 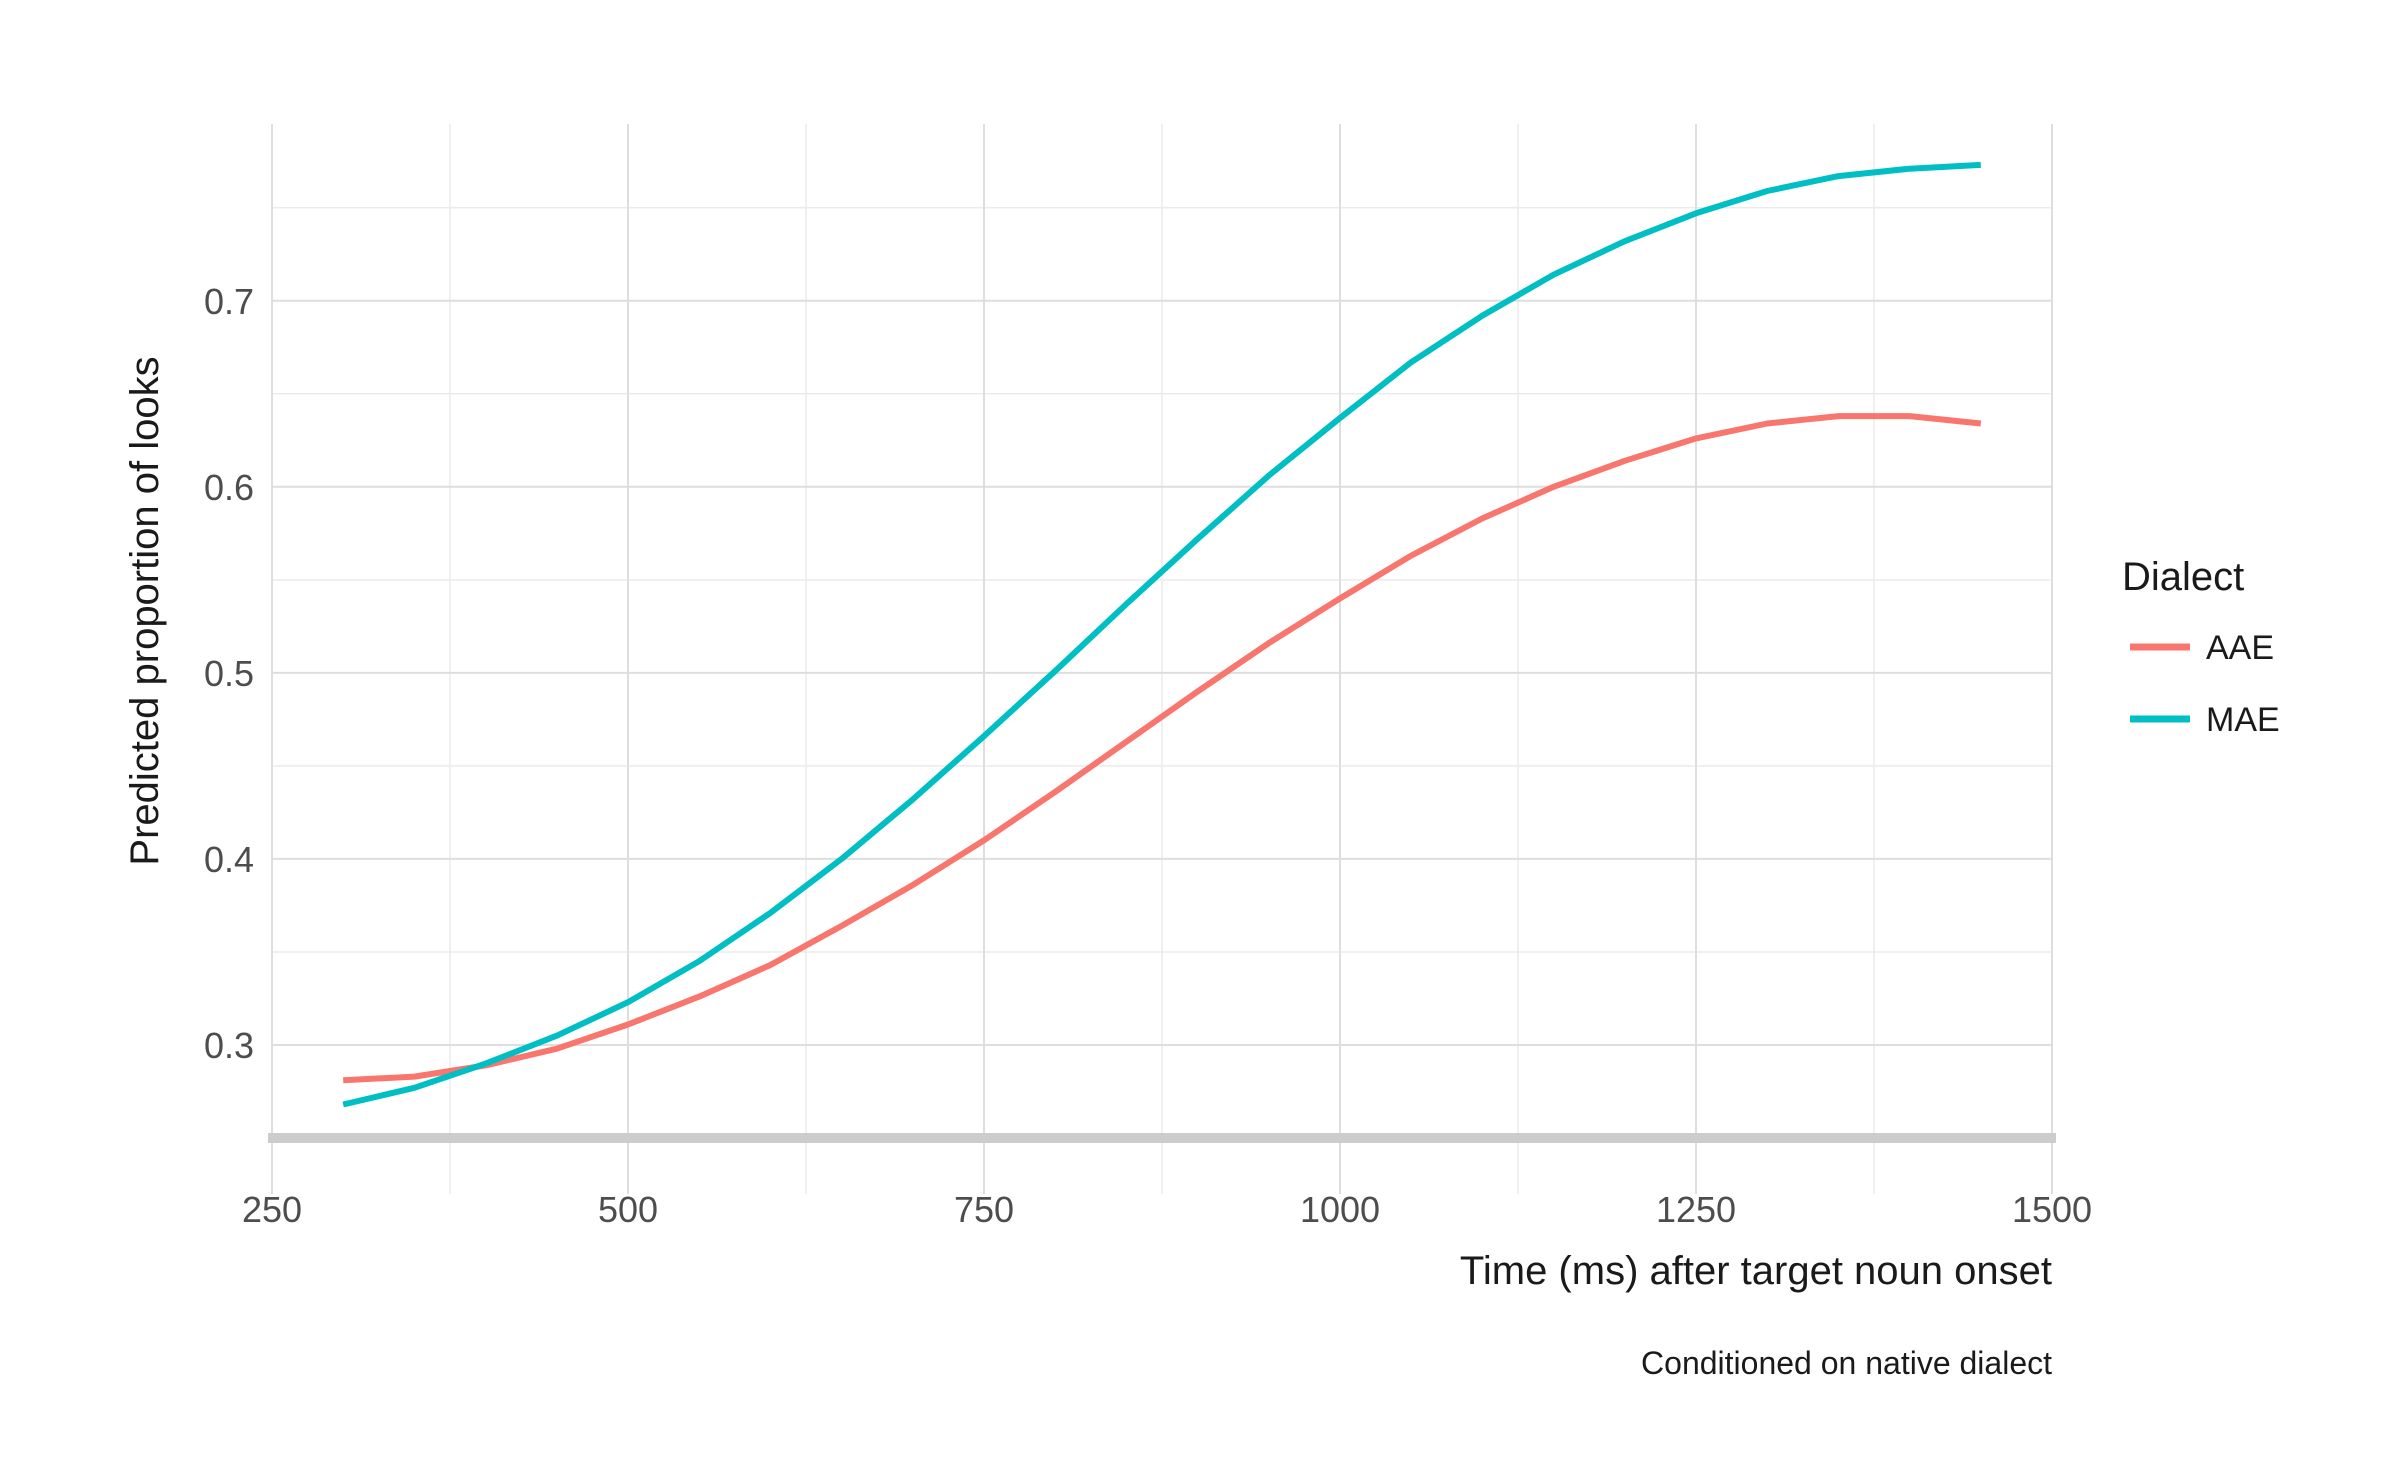 What do you see at coordinates (1756, 1271) in the screenshot?
I see `x-axis-title: Time (ms) after target noun onset` at bounding box center [1756, 1271].